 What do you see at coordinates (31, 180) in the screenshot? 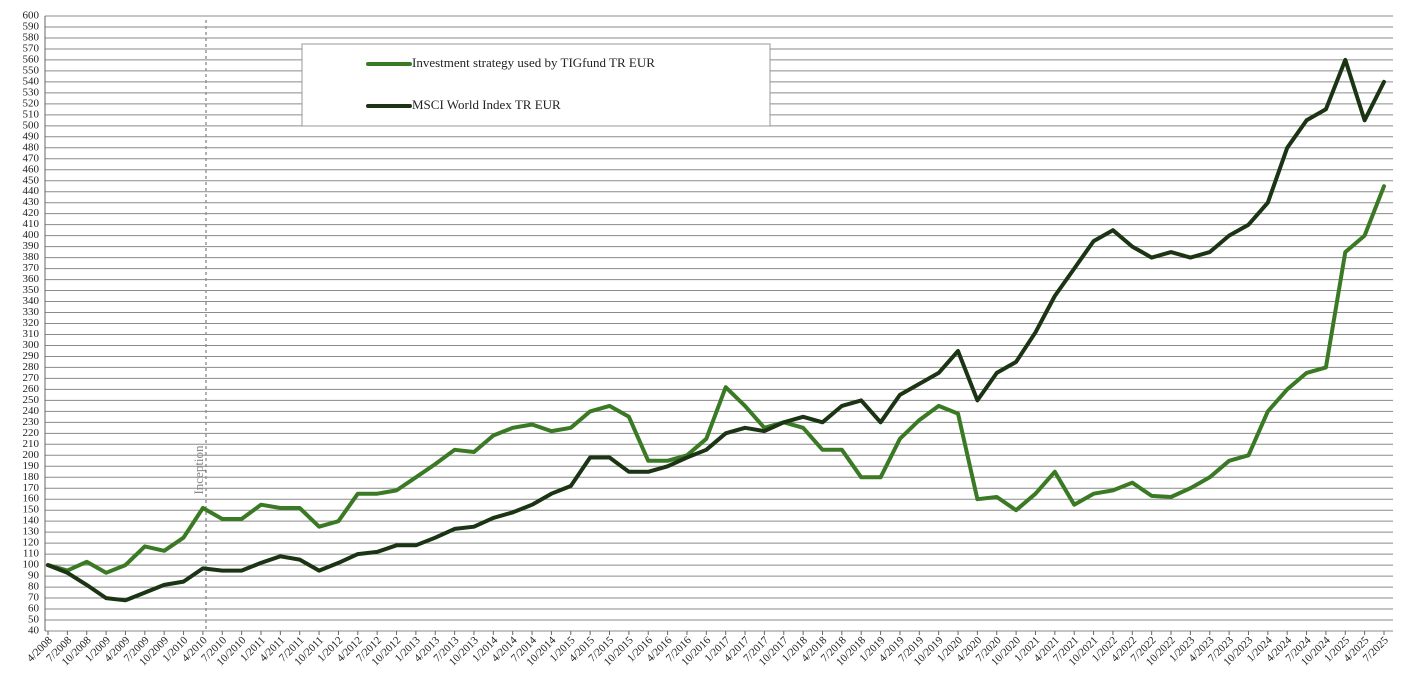
I see `y-tick-label: 450` at bounding box center [31, 180].